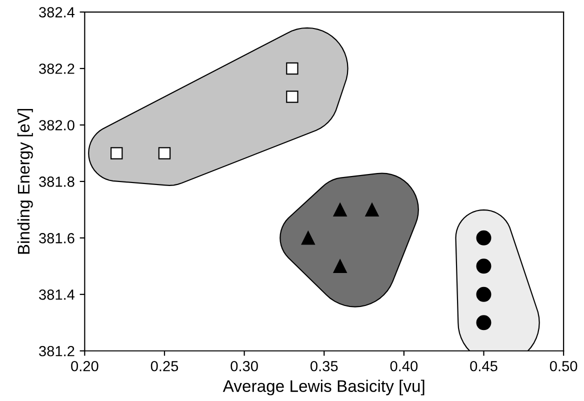 The height and width of the screenshot is (401, 584). I want to click on x-tick-label: 0.20, so click(84, 366).